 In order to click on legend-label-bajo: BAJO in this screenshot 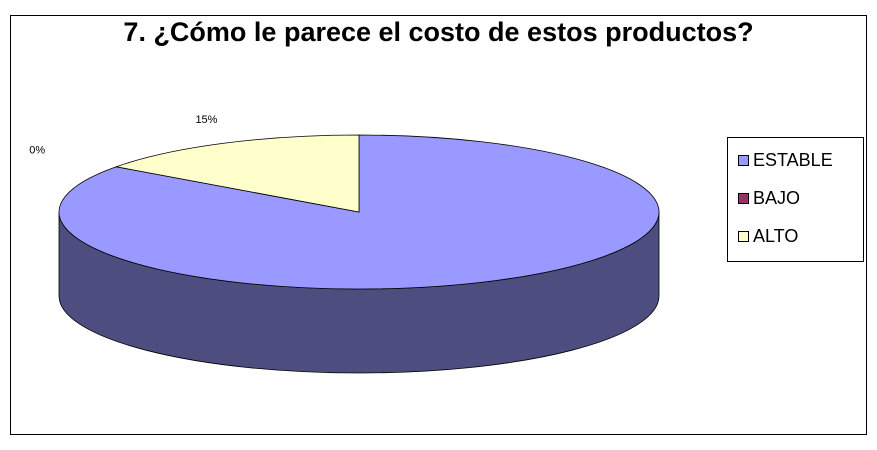, I will do `click(777, 197)`.